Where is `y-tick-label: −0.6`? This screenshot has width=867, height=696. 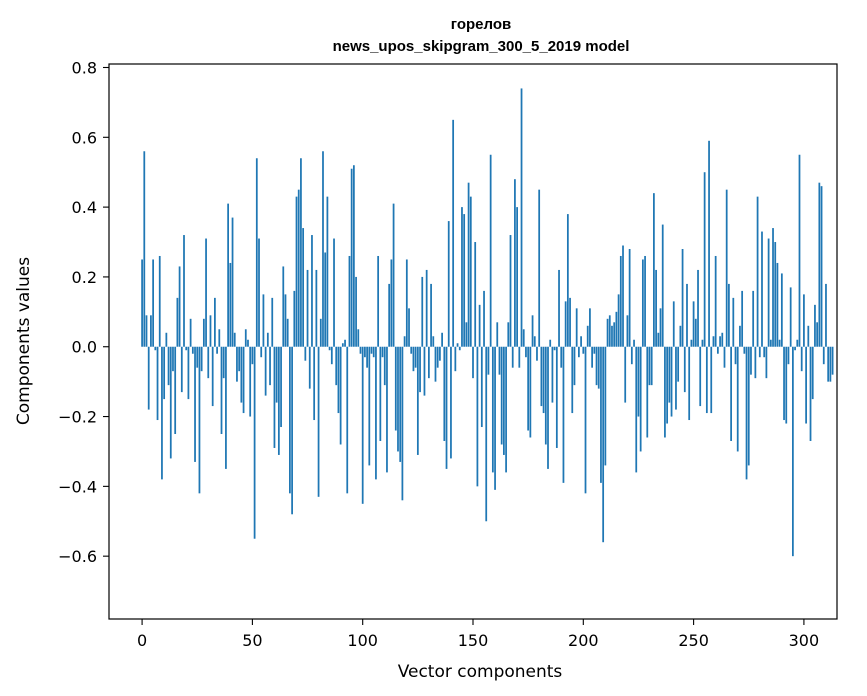
y-tick-label: −0.6 is located at coordinates (77, 556).